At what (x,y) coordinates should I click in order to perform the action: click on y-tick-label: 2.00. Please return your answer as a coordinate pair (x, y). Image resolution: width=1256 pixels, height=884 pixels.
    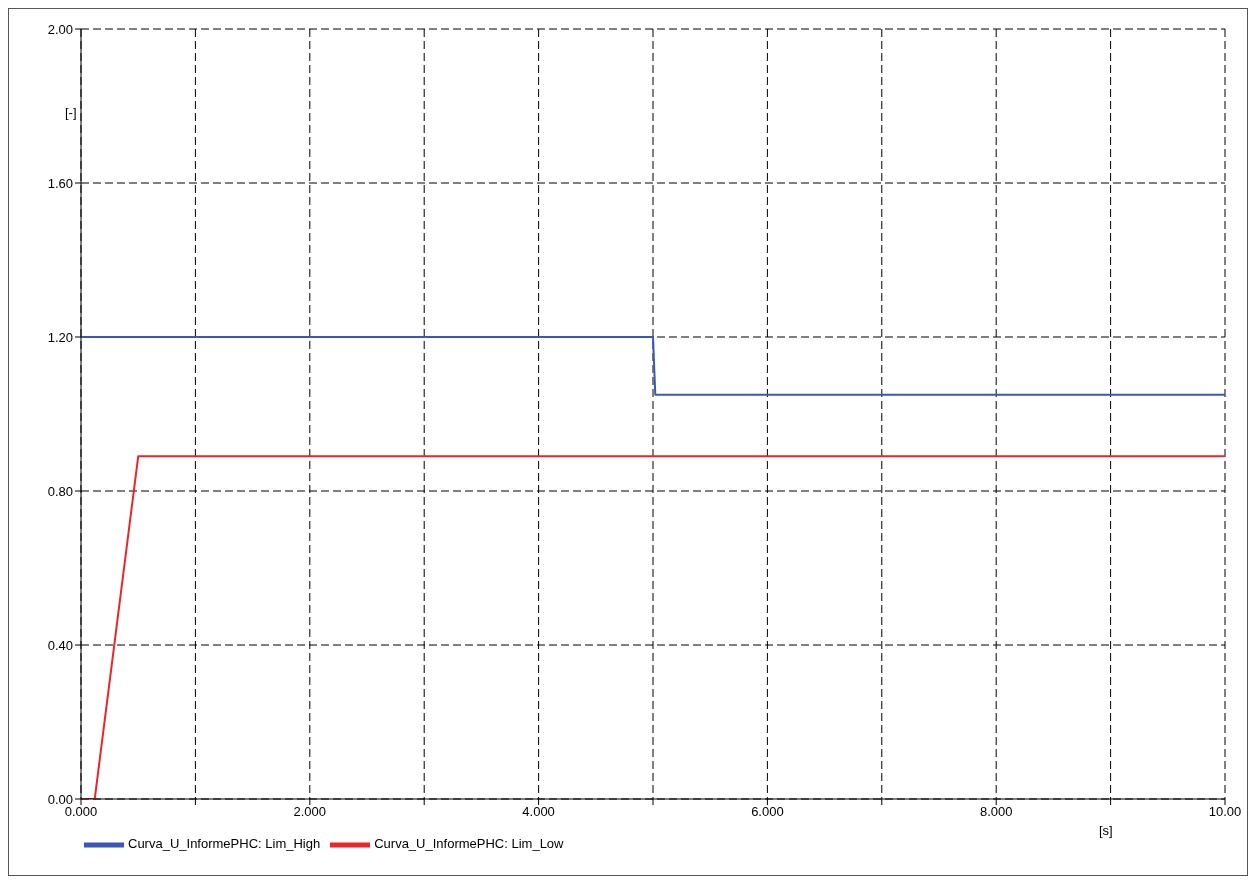
    Looking at the image, I should click on (60, 29).